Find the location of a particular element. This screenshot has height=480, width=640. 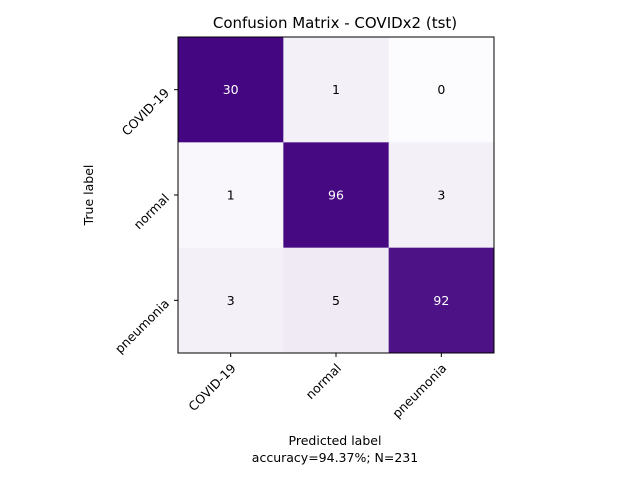

cell-value-r2-c2: 92 is located at coordinates (441, 300).